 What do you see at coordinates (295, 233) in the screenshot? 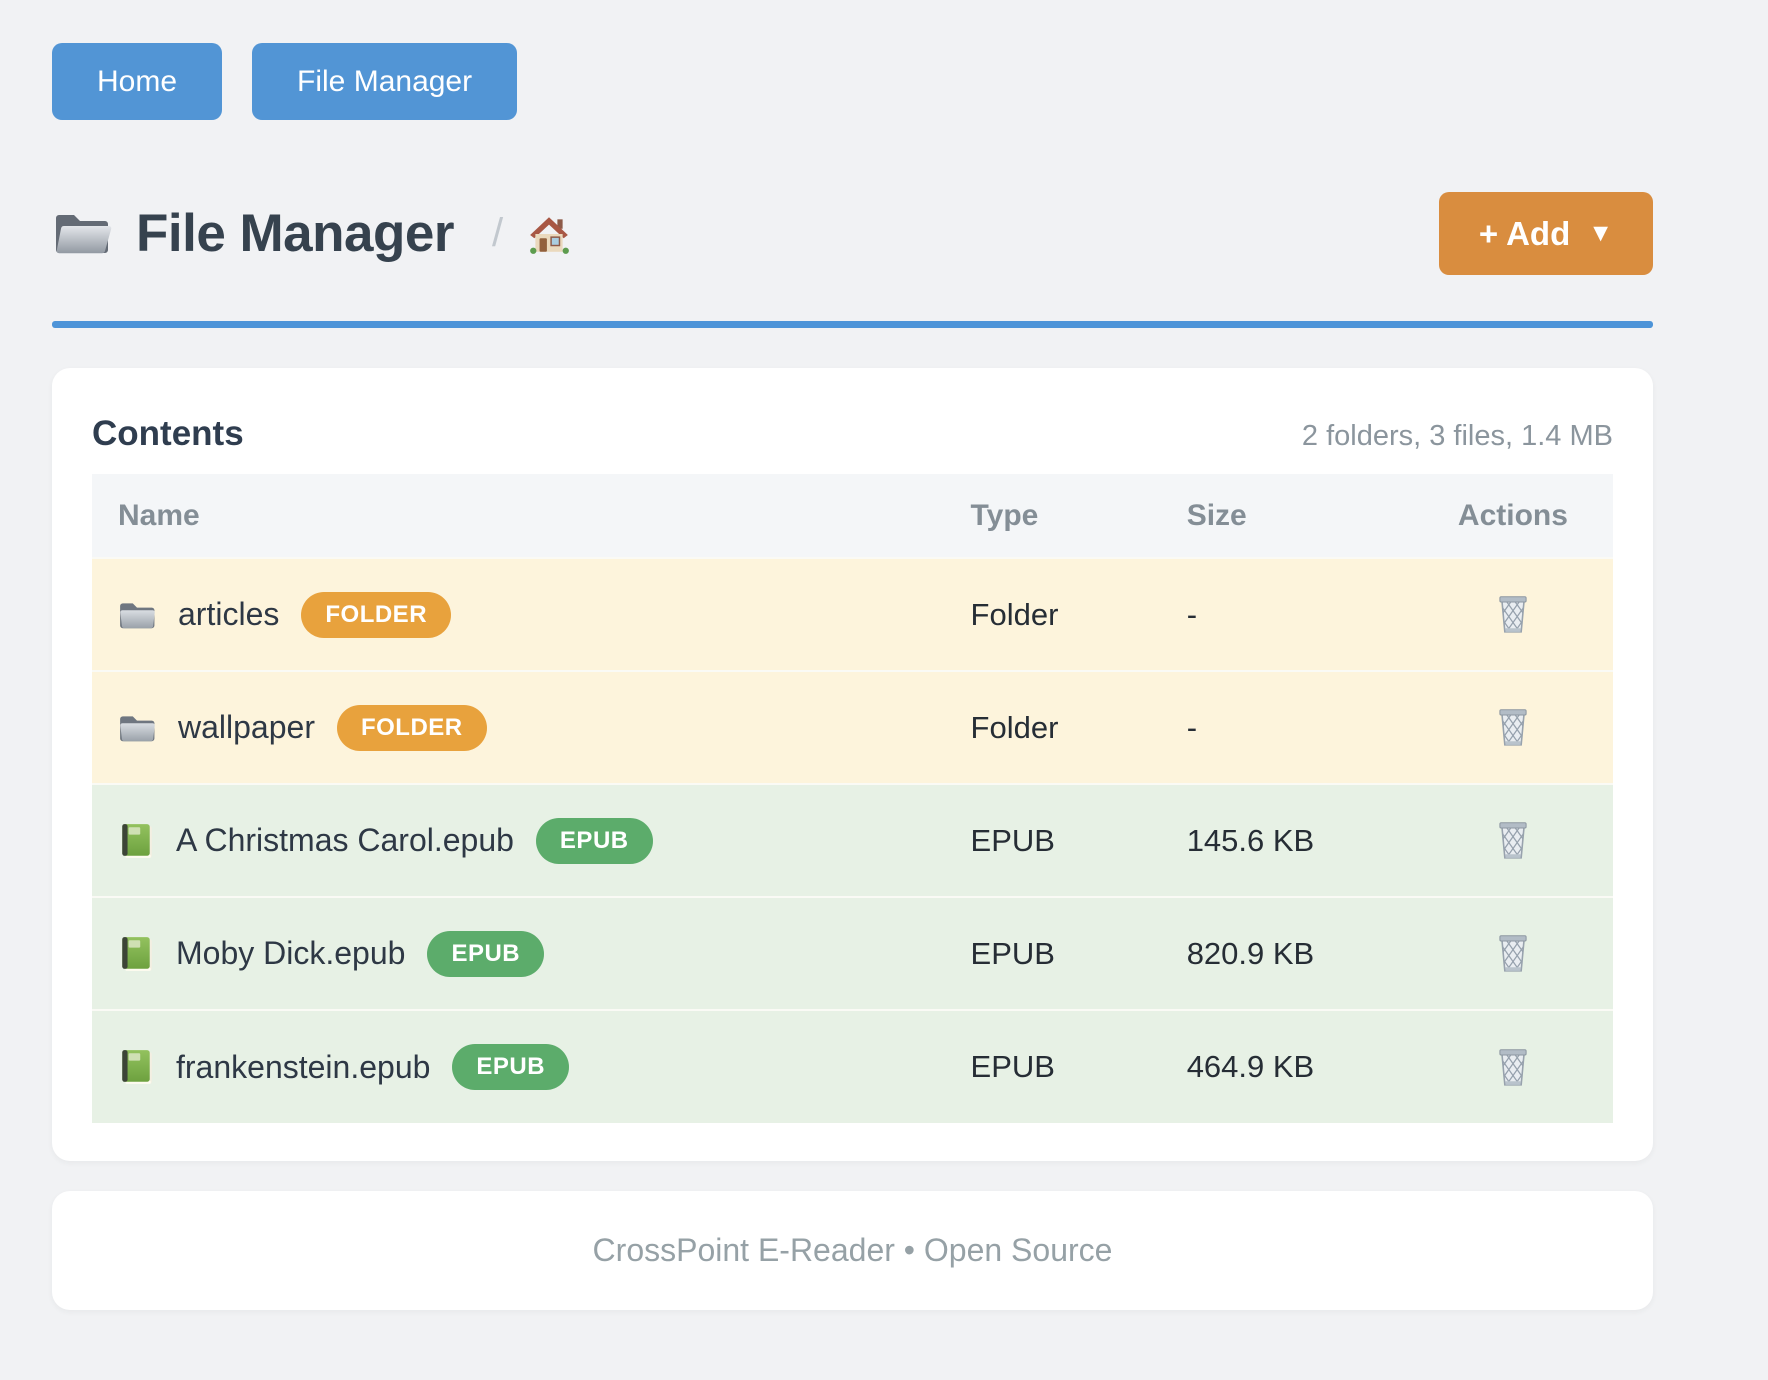
I see `page-title: File Manager` at bounding box center [295, 233].